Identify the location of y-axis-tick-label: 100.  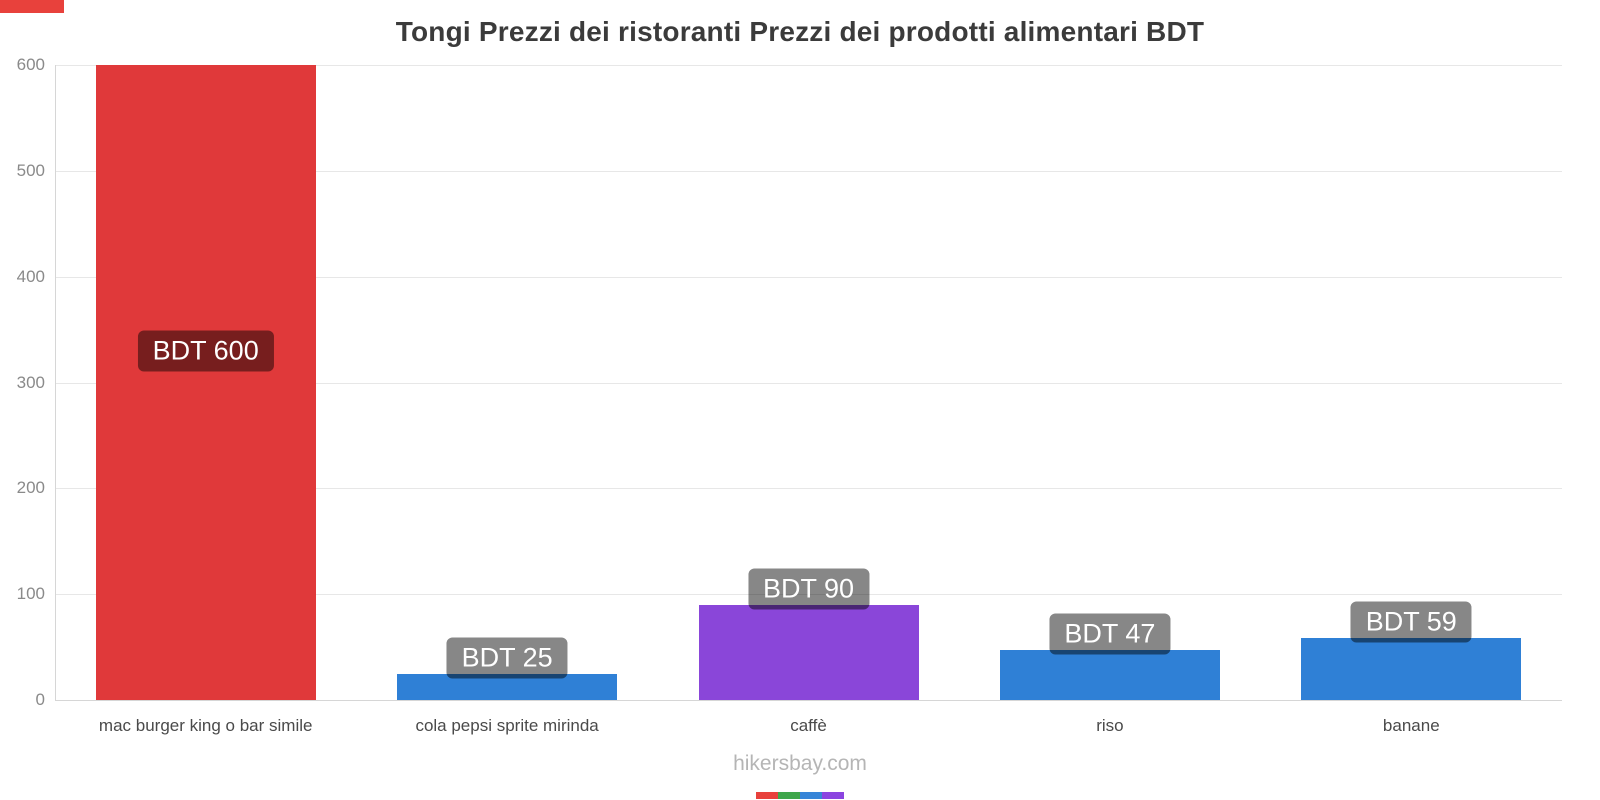
(30, 594).